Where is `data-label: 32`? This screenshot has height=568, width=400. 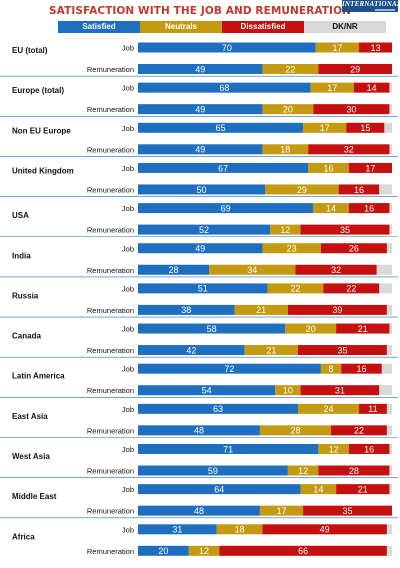
data-label: 32 is located at coordinates (349, 150).